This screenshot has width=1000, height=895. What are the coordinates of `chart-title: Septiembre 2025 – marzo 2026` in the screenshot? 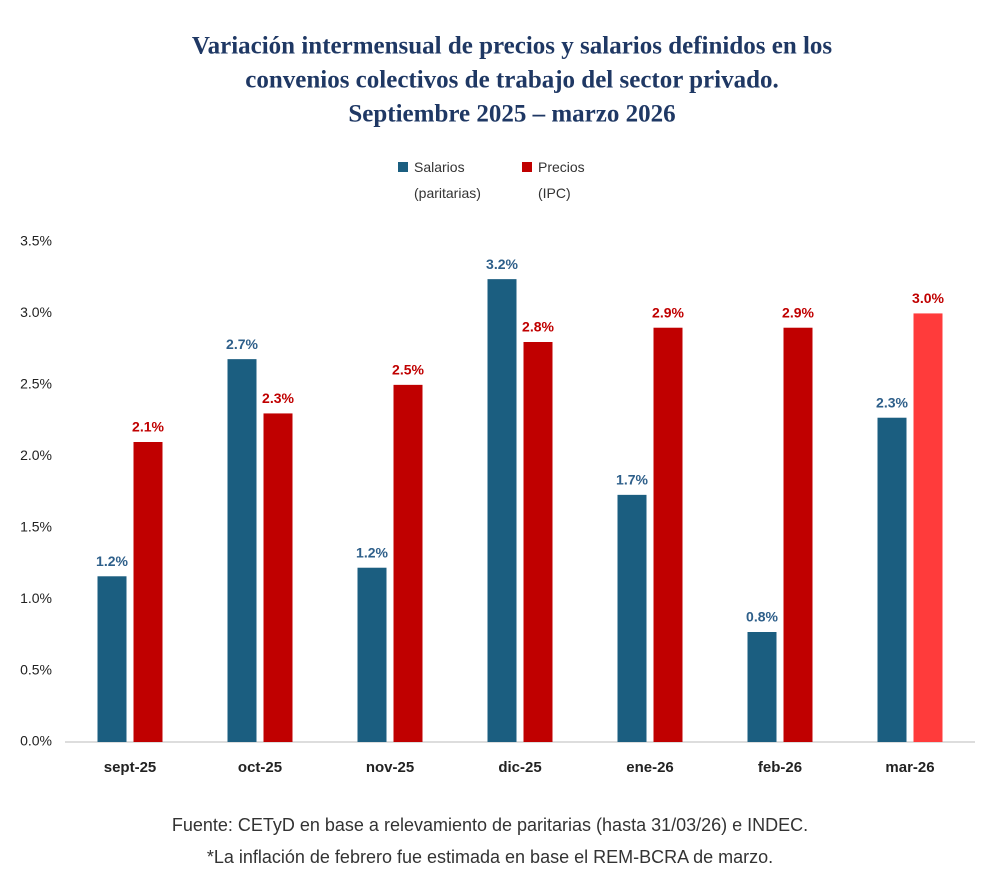 It's located at (511, 114).